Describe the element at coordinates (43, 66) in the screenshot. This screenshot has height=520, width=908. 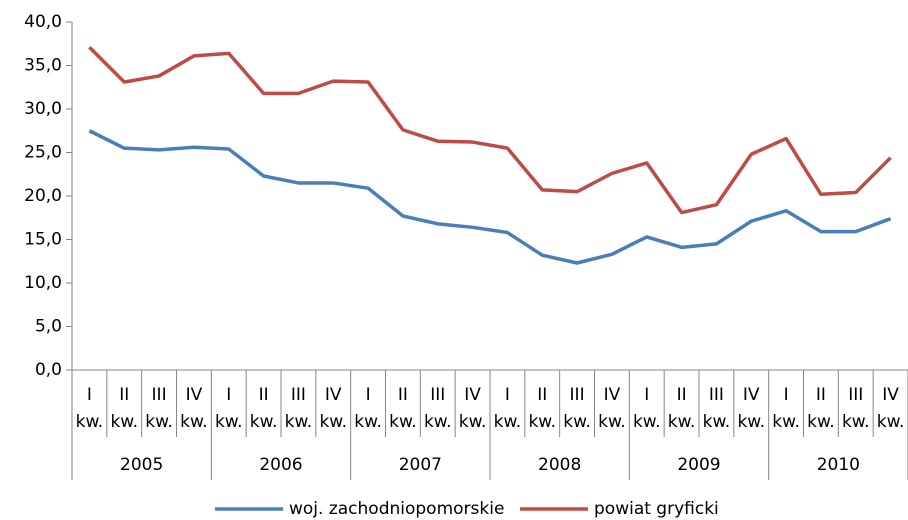
I see `y-tick-label: 35,0` at that location.